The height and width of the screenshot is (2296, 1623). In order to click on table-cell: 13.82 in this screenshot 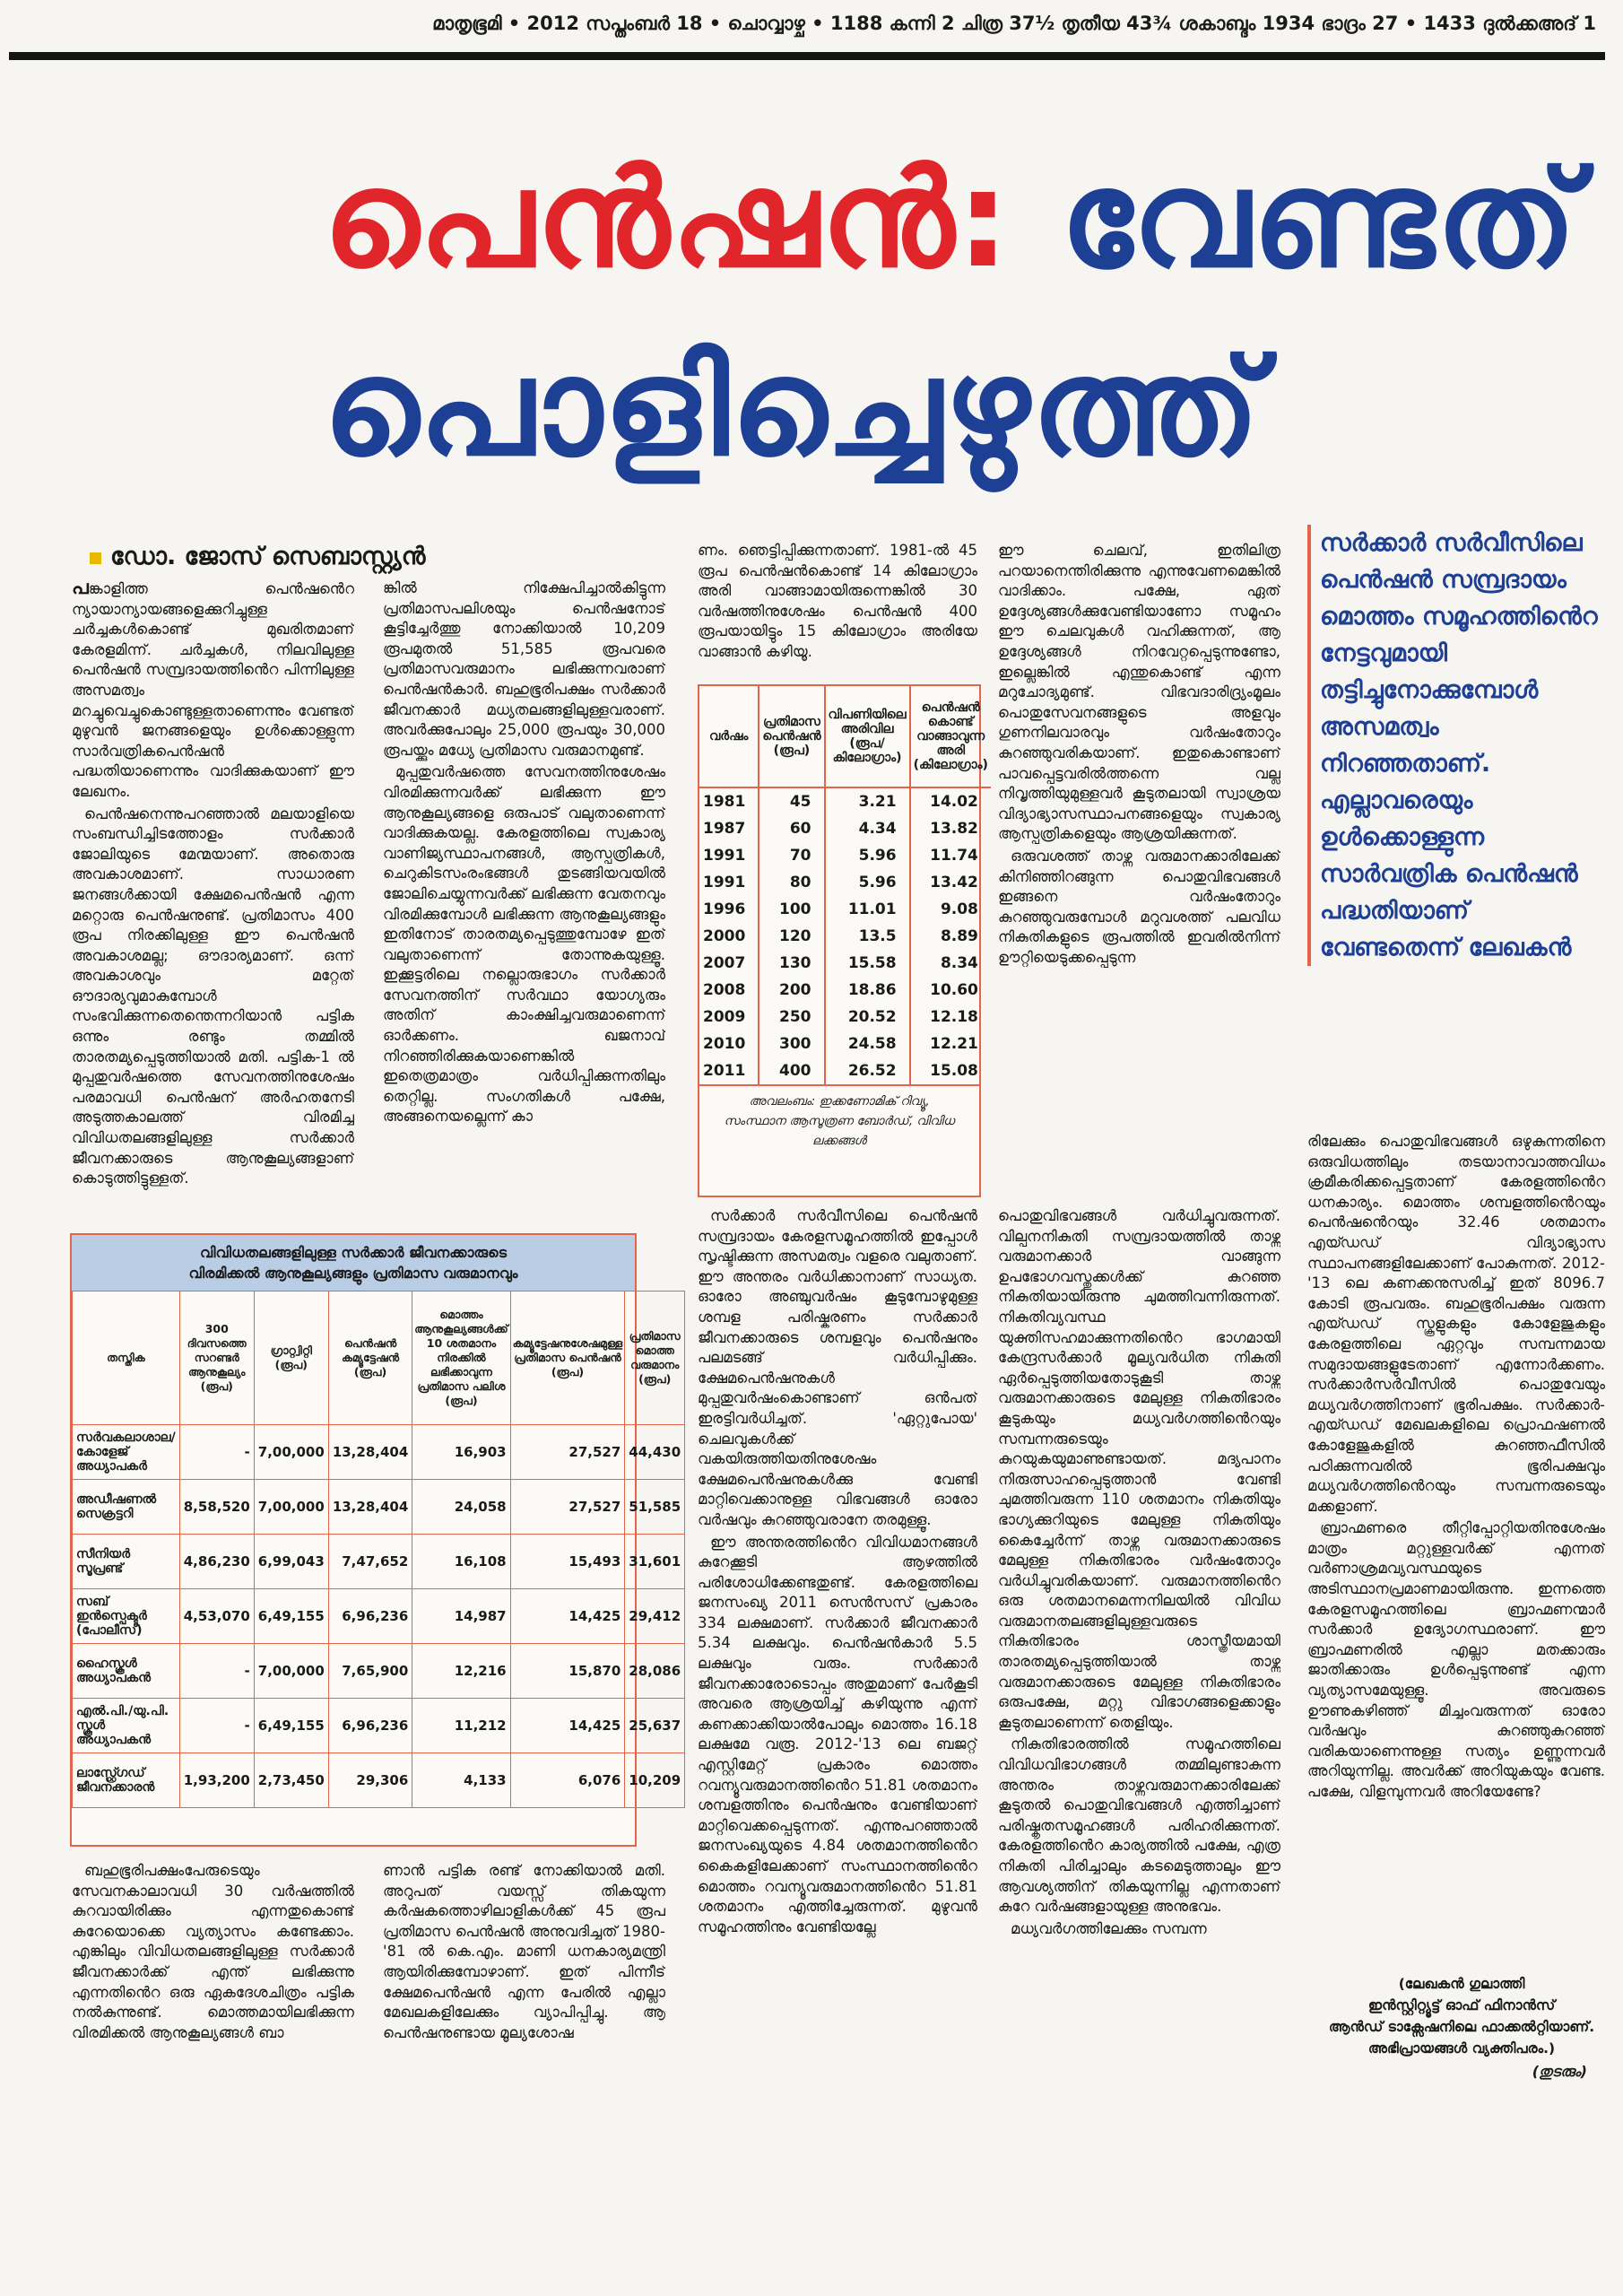, I will do `click(954, 829)`.